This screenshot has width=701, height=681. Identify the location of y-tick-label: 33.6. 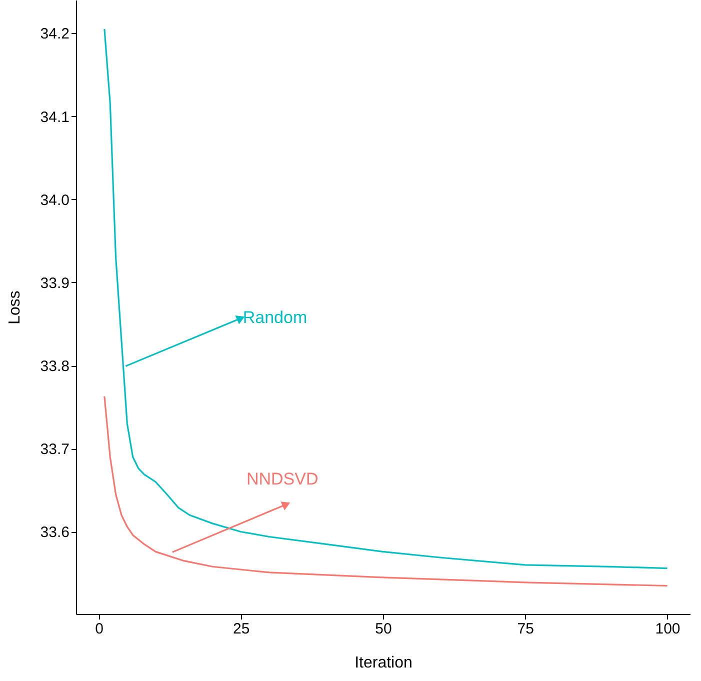
(55, 533).